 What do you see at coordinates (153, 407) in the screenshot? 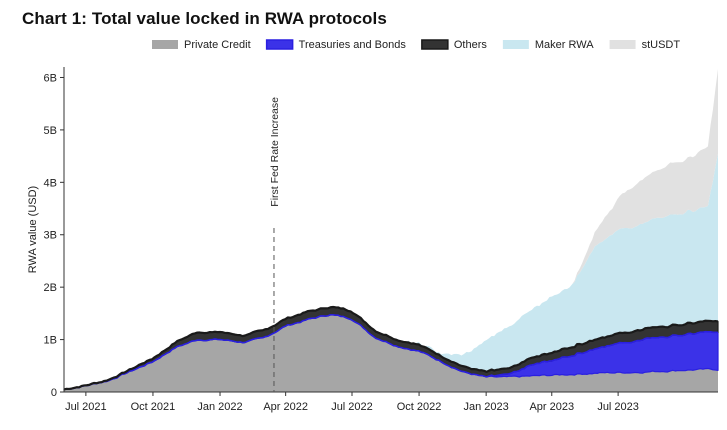
I see `x-tick-label: Oct 2021` at bounding box center [153, 407].